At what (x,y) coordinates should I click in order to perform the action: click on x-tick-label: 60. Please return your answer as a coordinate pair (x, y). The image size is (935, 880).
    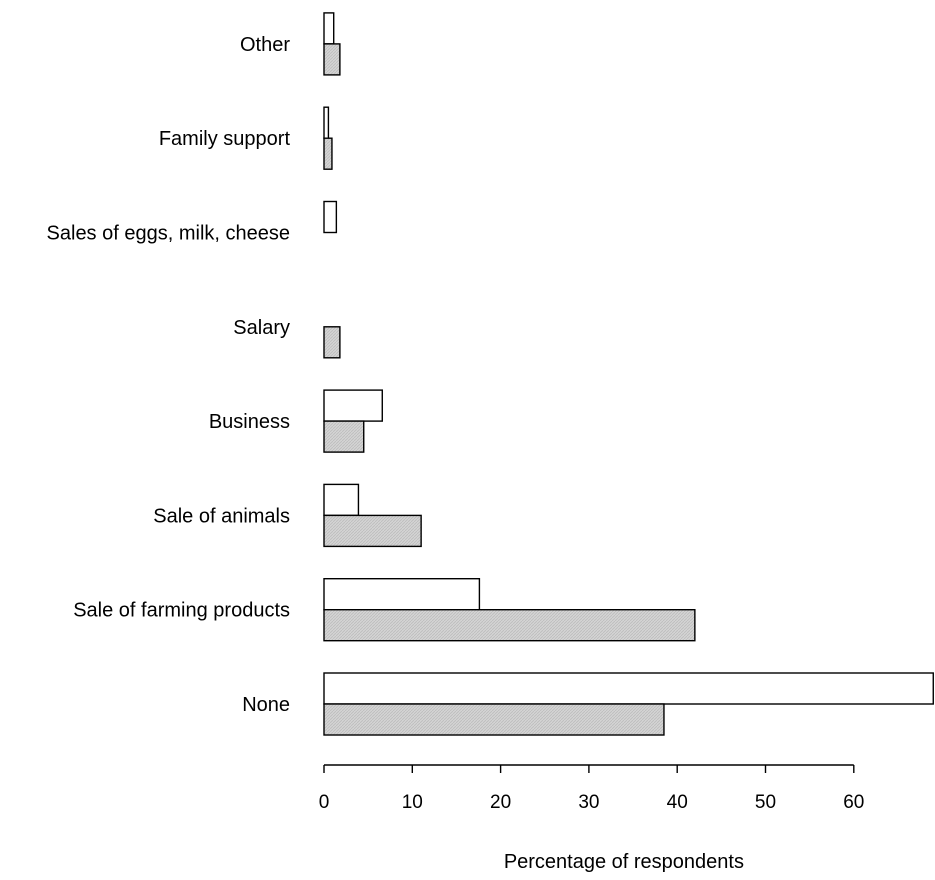
    Looking at the image, I should click on (853, 802).